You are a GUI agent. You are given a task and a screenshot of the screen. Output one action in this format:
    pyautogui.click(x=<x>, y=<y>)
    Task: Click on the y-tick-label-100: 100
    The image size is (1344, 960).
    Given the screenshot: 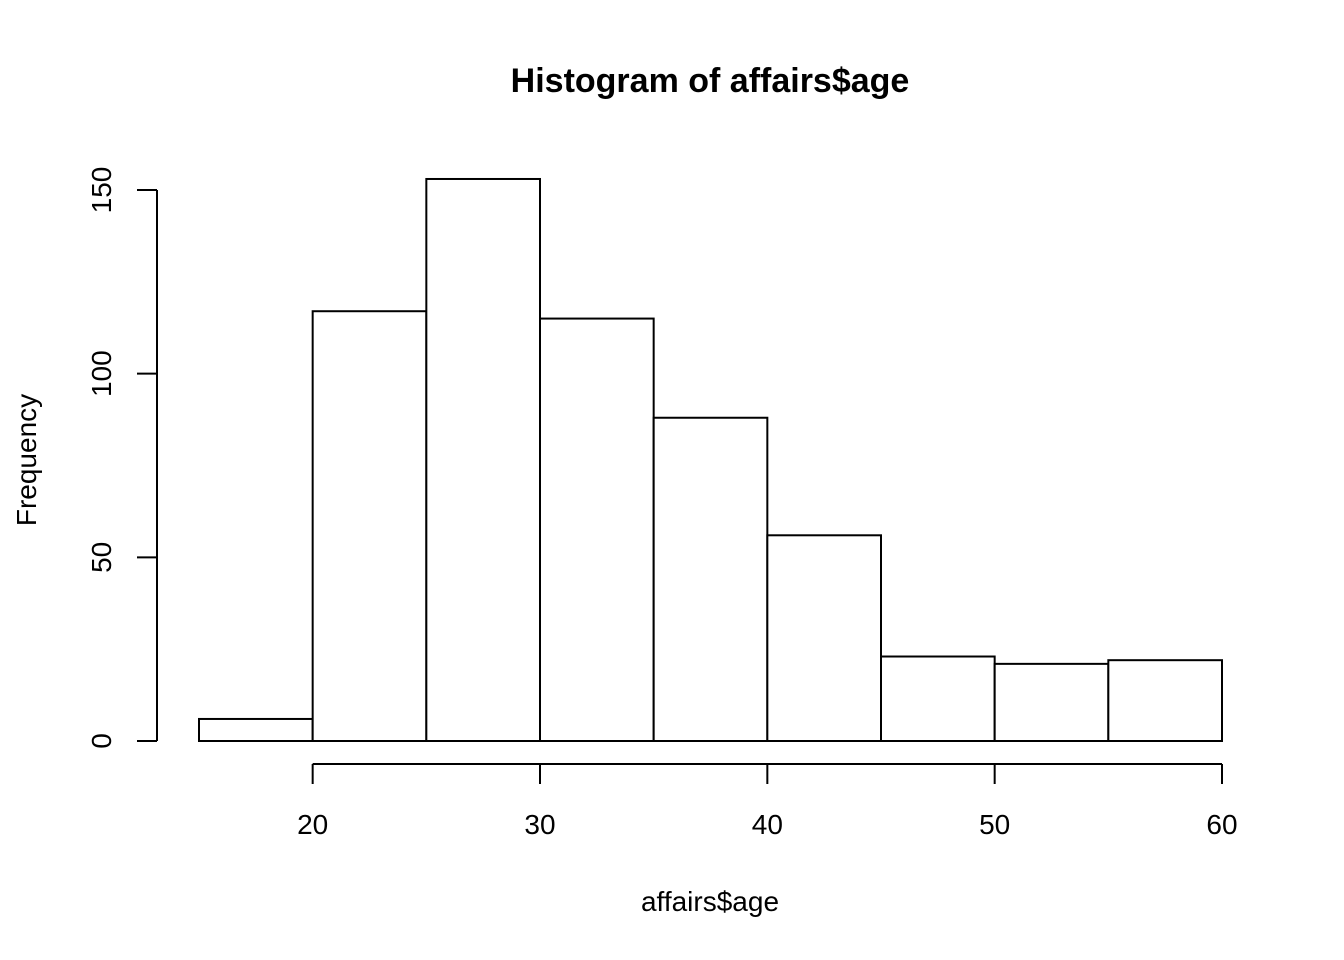 What is the action you would take?
    pyautogui.click(x=101, y=373)
    